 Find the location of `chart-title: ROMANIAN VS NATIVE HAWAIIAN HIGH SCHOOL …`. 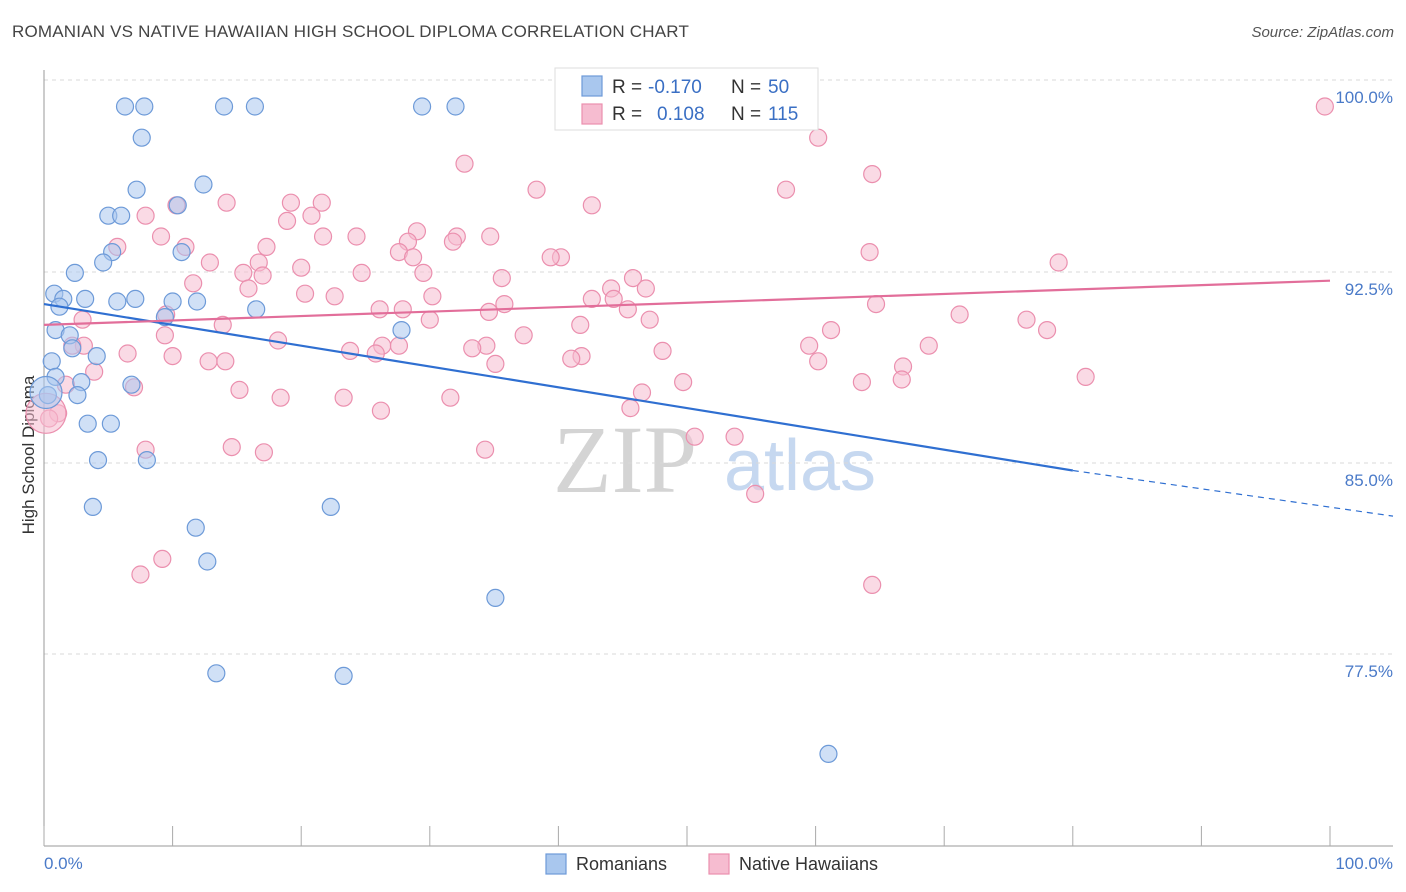

chart-title: ROMANIAN VS NATIVE HAWAIIAN HIGH SCHOOL … is located at coordinates (351, 31).